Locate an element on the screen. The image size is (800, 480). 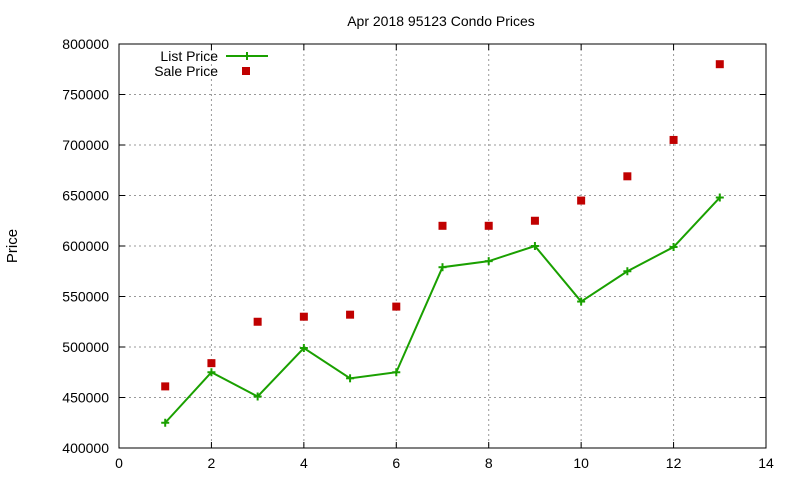
y-tick-label: 500000 is located at coordinates (85, 347).